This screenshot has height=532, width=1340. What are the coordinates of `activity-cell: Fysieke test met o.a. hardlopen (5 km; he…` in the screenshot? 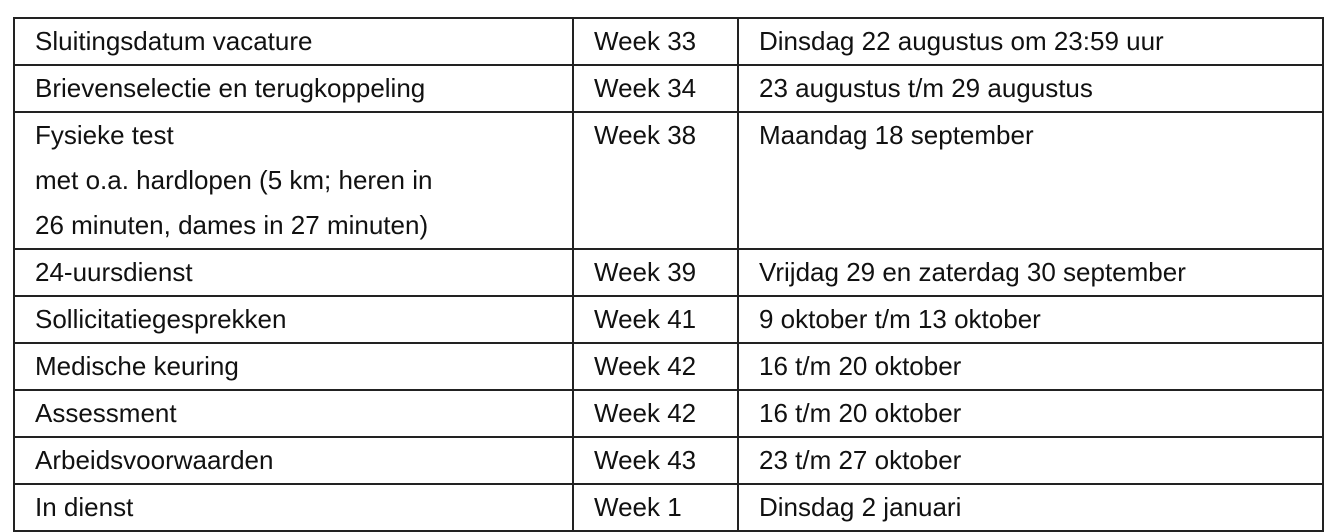 It's located at (293, 180).